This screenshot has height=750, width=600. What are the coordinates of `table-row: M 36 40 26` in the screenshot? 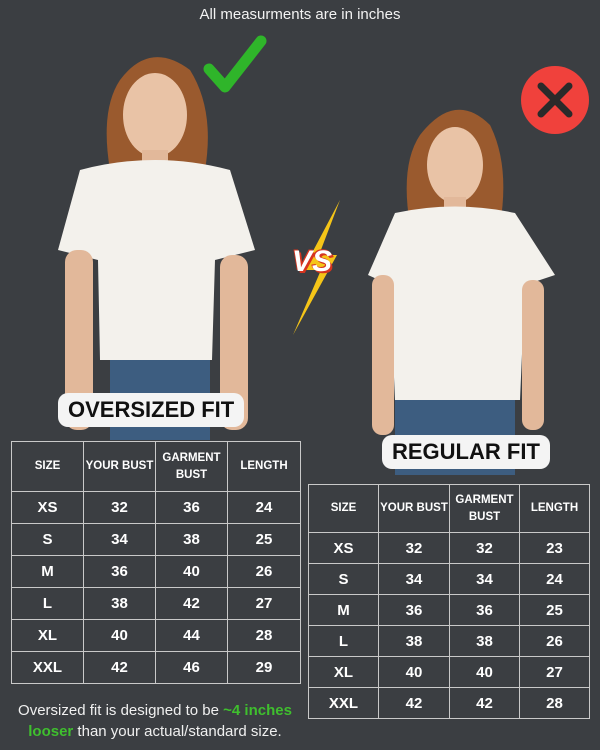 It's located at (156, 571).